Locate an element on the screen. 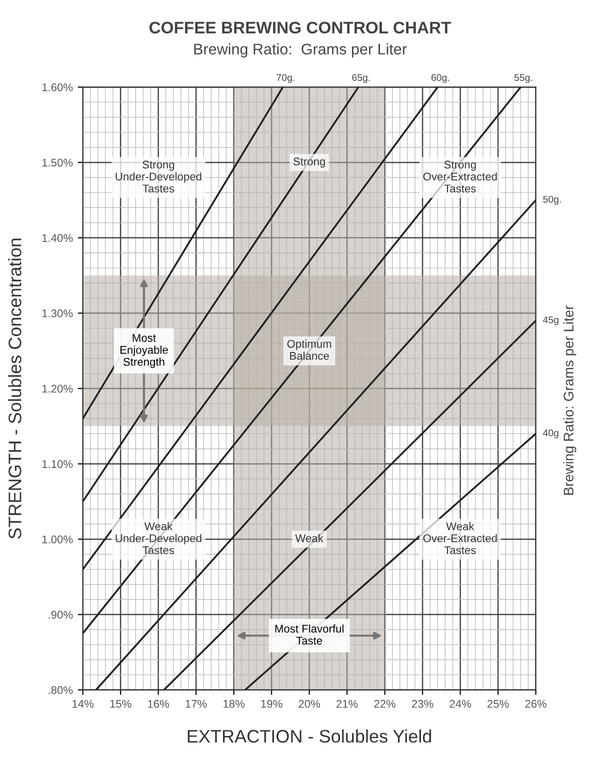  annotation: Strong is located at coordinates (309, 163).